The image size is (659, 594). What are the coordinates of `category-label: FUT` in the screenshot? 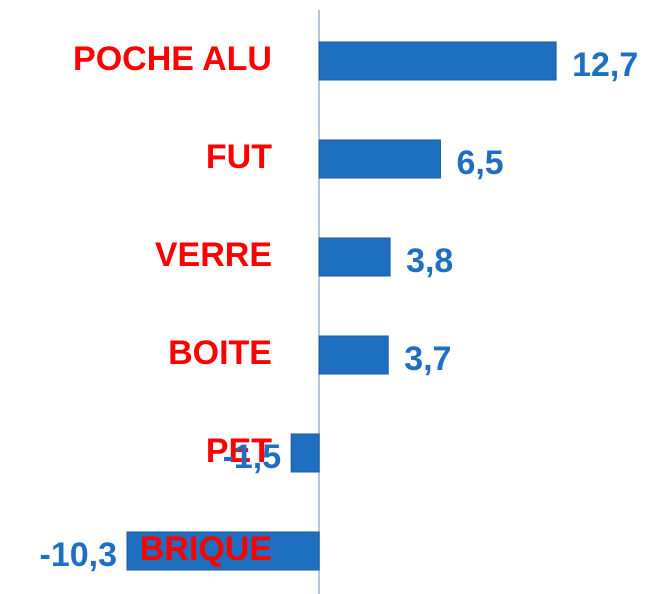 It's located at (239, 157).